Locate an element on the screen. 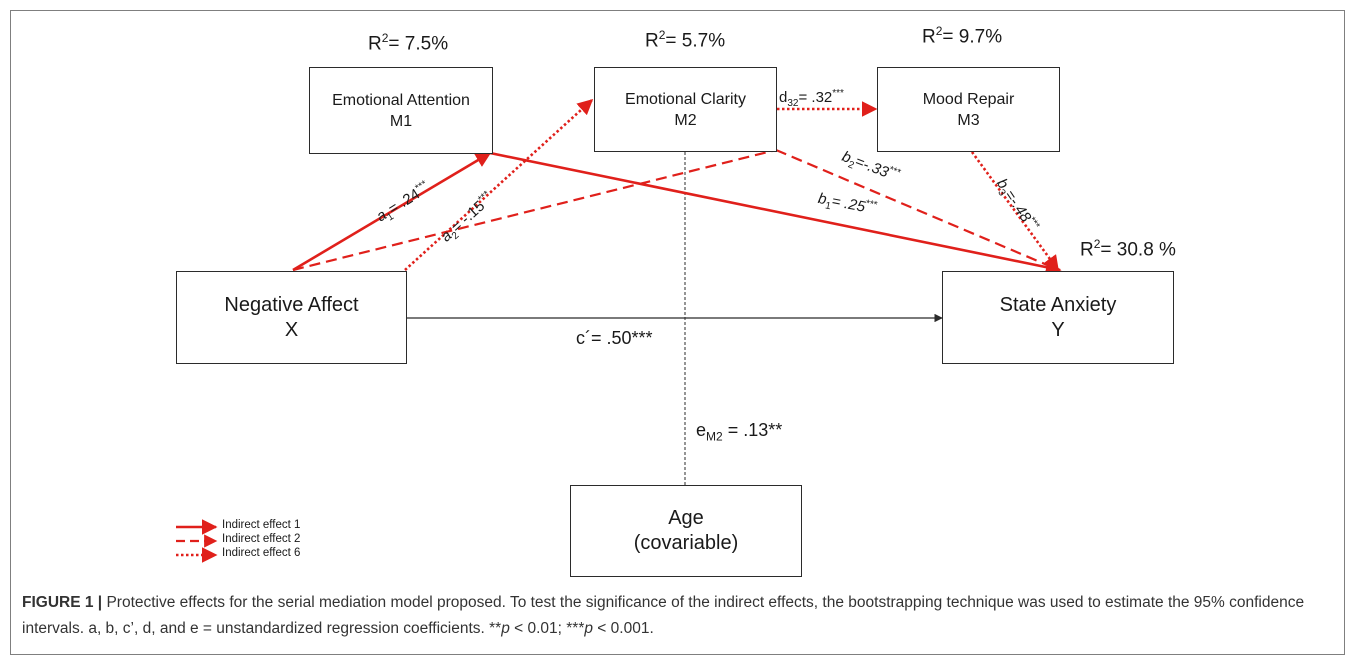 The height and width of the screenshot is (665, 1357). box-m1-code: M1 is located at coordinates (401, 121).